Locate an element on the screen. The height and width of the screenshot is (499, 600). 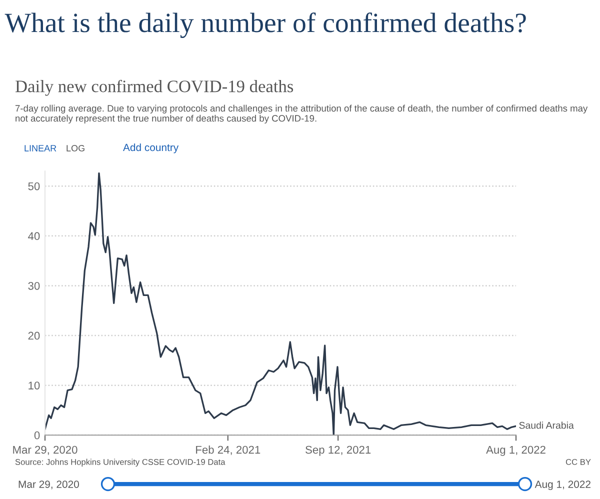
text: Add country is located at coordinates (151, 148).